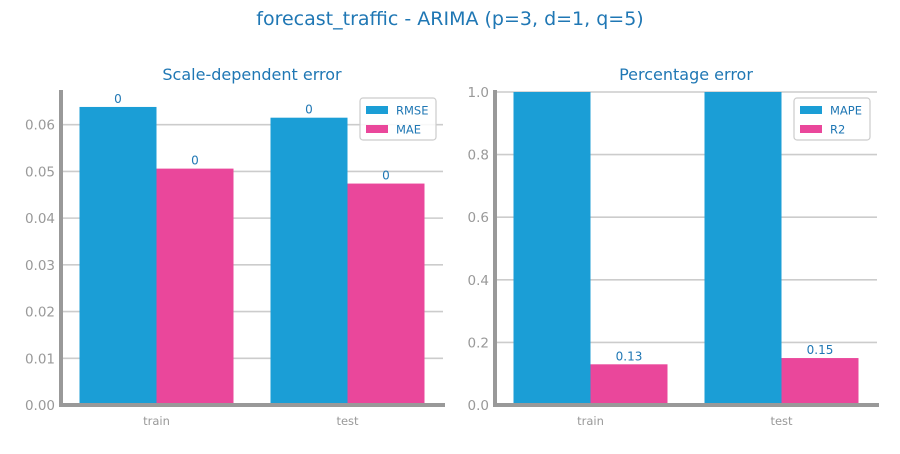 The width and height of the screenshot is (900, 454). What do you see at coordinates (820, 350) in the screenshot?
I see `data-label: 0.15` at bounding box center [820, 350].